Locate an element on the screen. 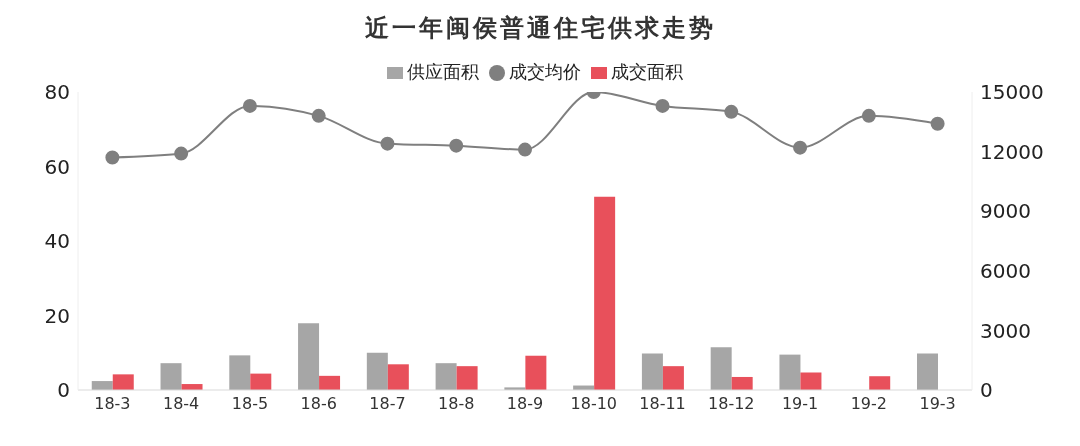 The width and height of the screenshot is (1080, 446). x-tick-label: 18-9 is located at coordinates (525, 404).